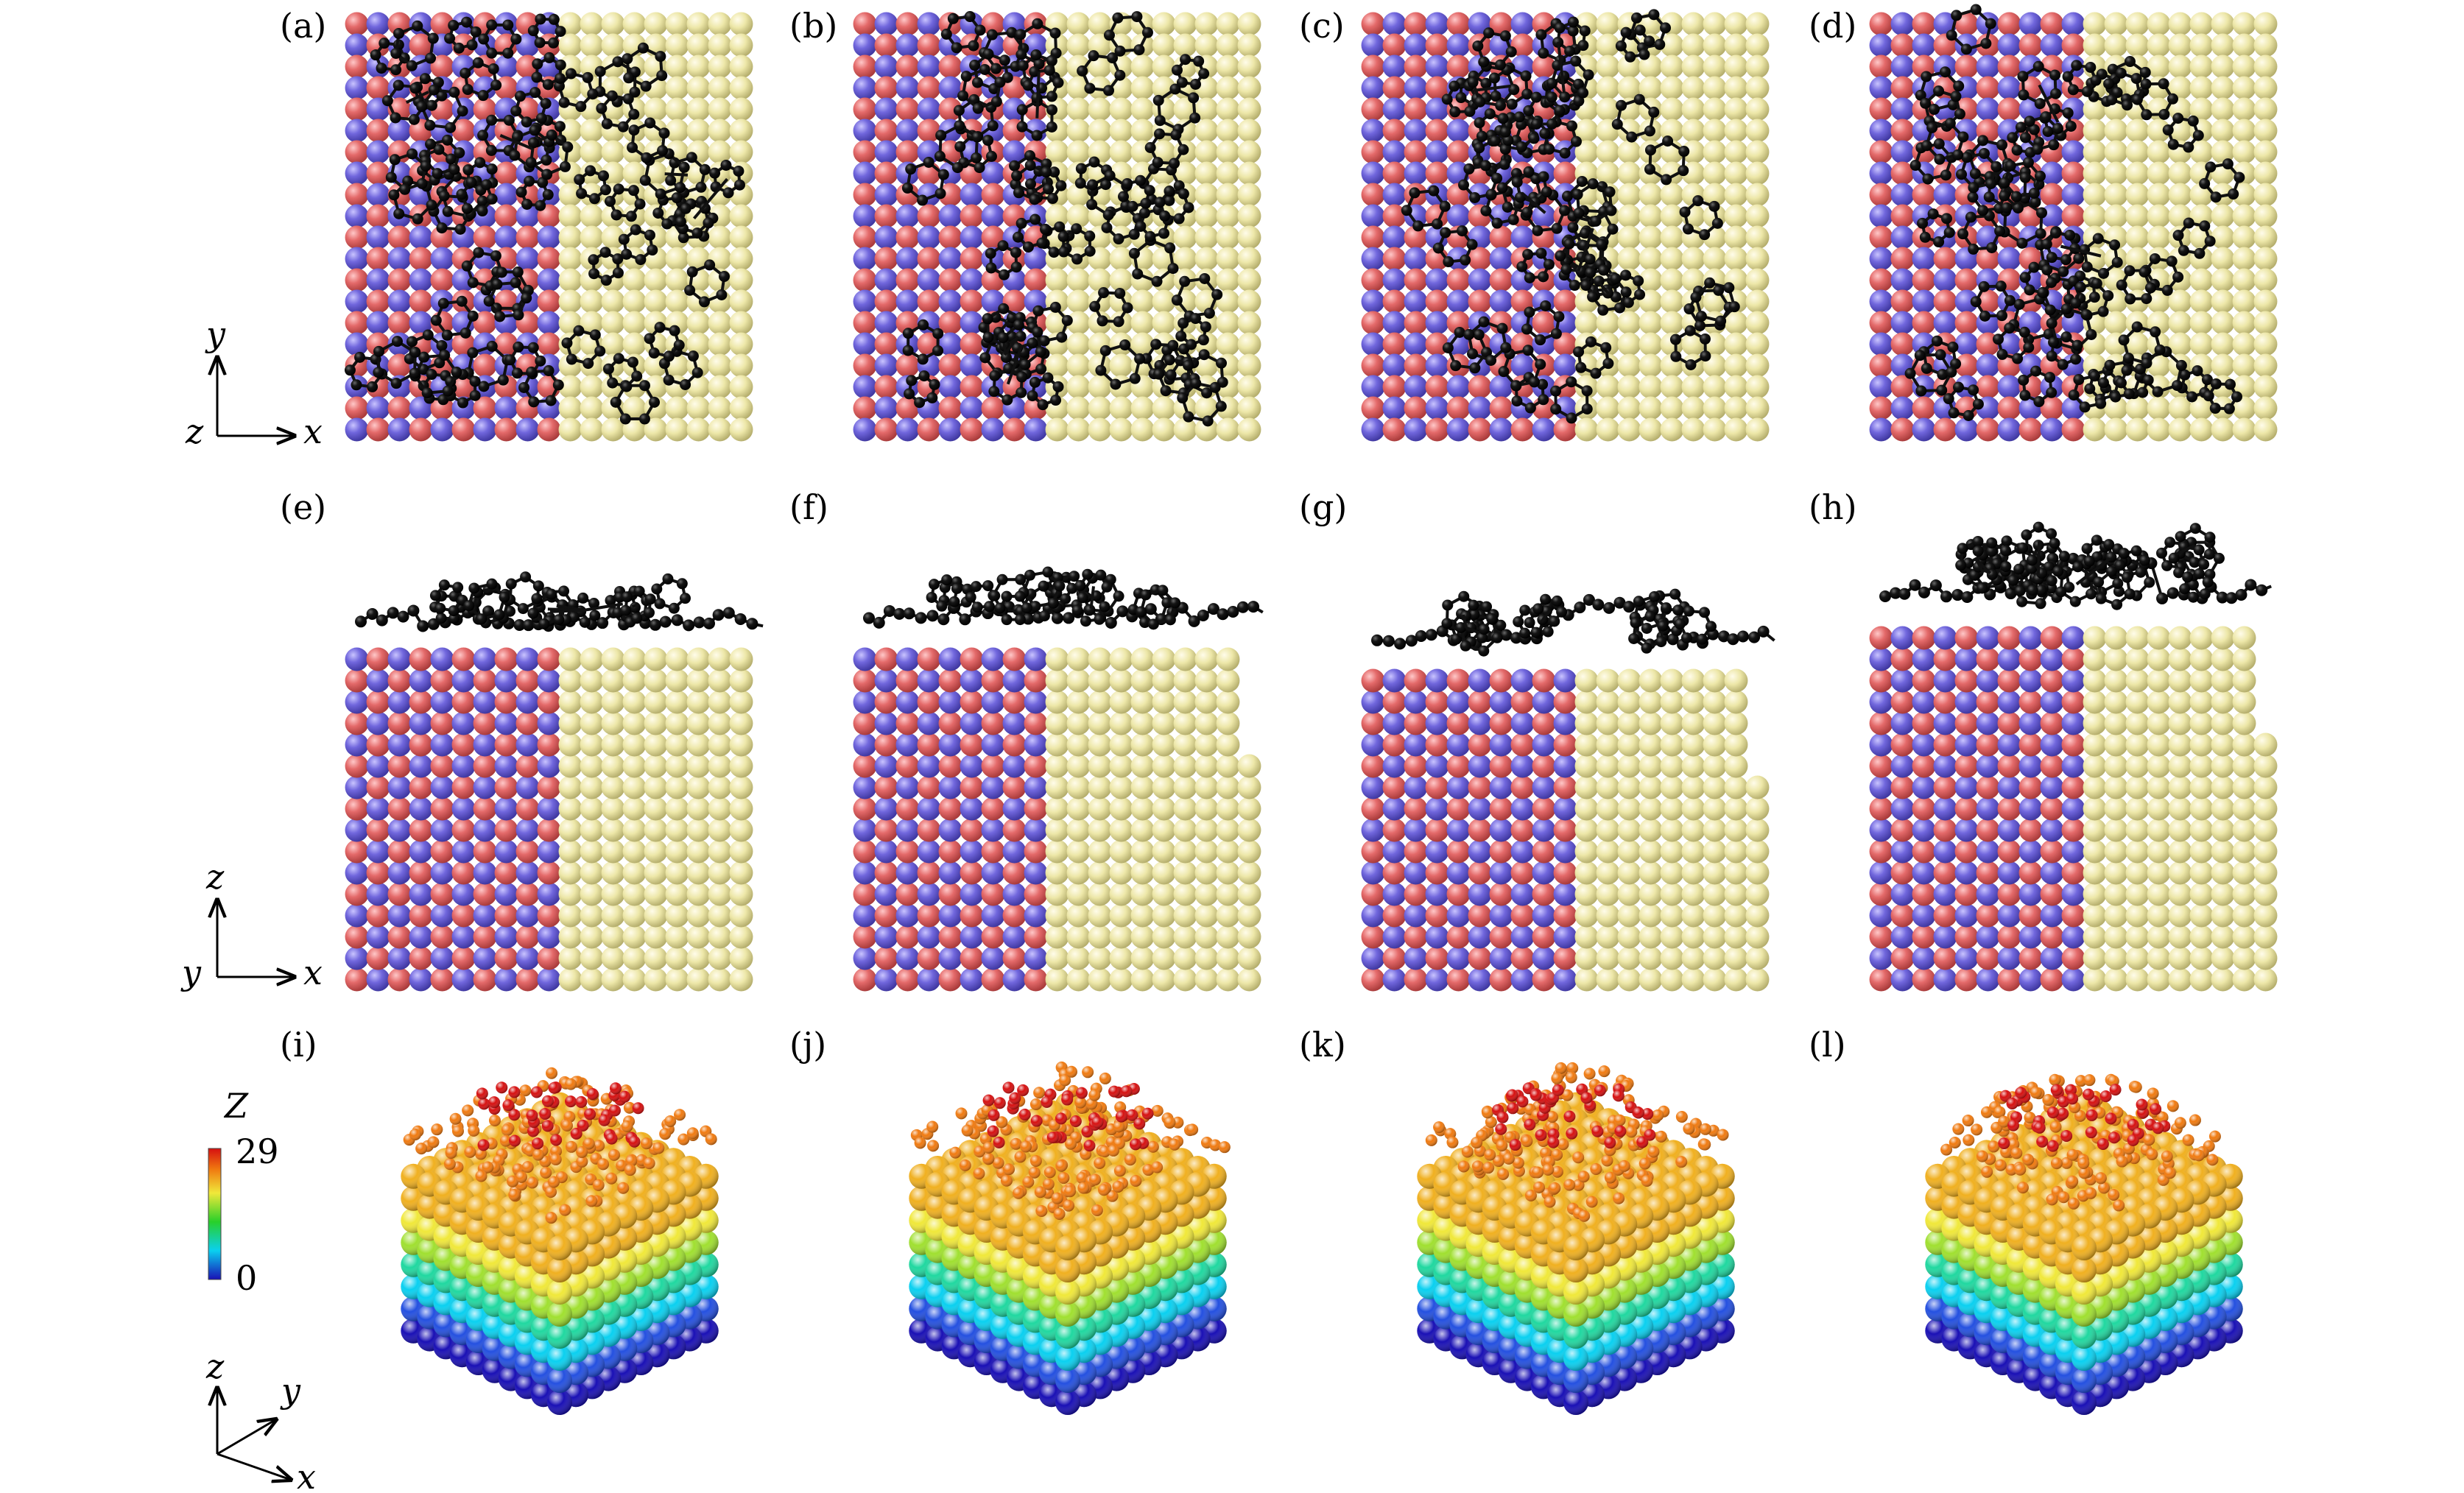 The height and width of the screenshot is (1493, 2464). I want to click on panel-label-d: (d), so click(1833, 26).